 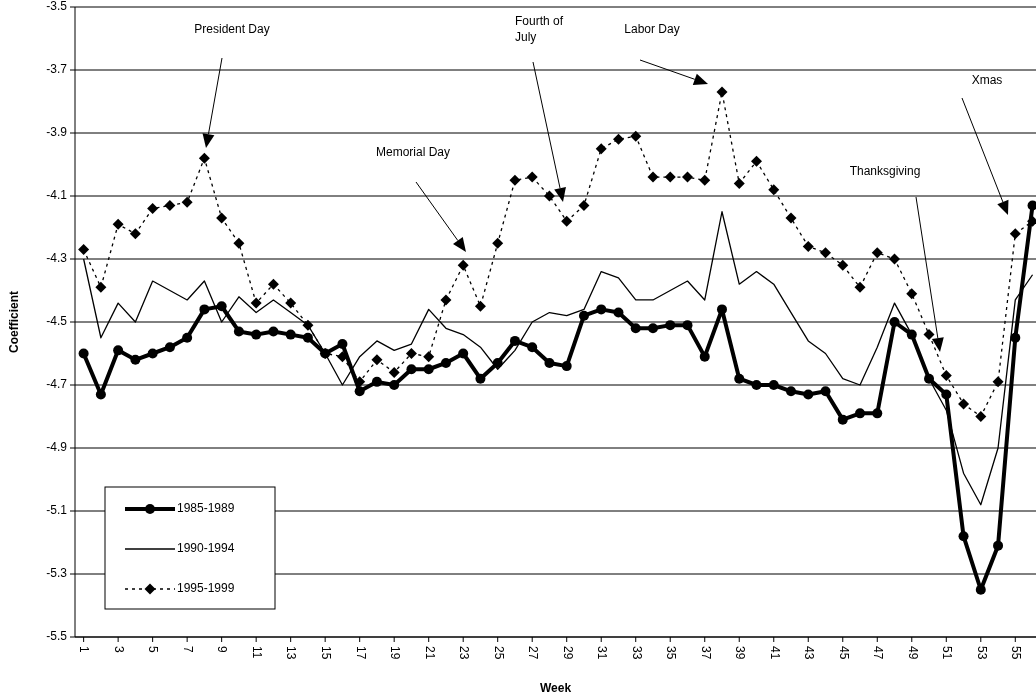 What do you see at coordinates (326, 653) in the screenshot?
I see `x-tick-label: 15` at bounding box center [326, 653].